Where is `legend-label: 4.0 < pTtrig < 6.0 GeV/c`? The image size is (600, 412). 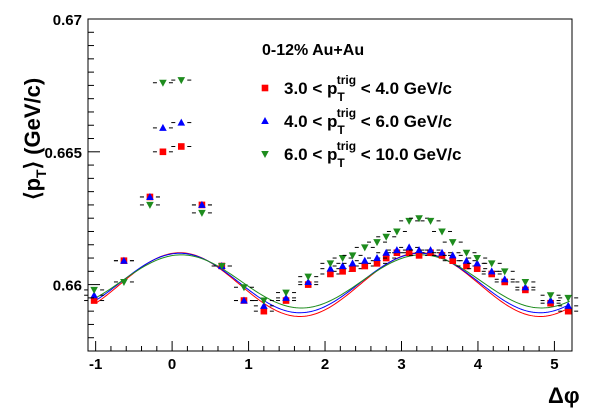
legend-label: 4.0 < pTtrig < 6.0 GeV/c is located at coordinates (368, 121).